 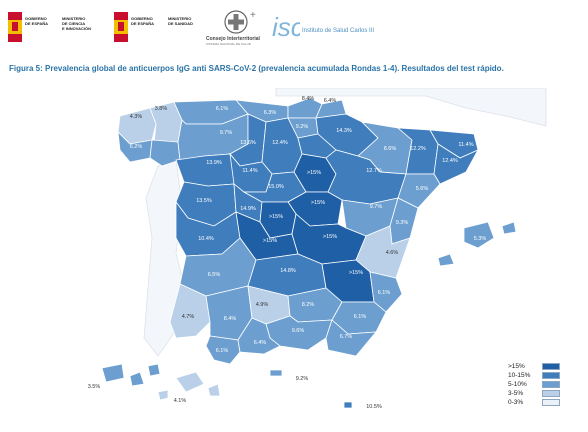 What do you see at coordinates (346, 337) in the screenshot?
I see `province-value-label: 6.7%` at bounding box center [346, 337].